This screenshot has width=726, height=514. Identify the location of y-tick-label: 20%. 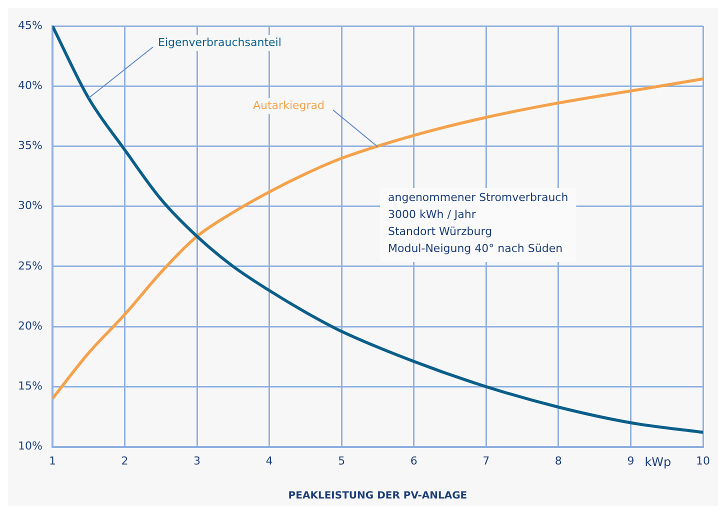
(30, 325).